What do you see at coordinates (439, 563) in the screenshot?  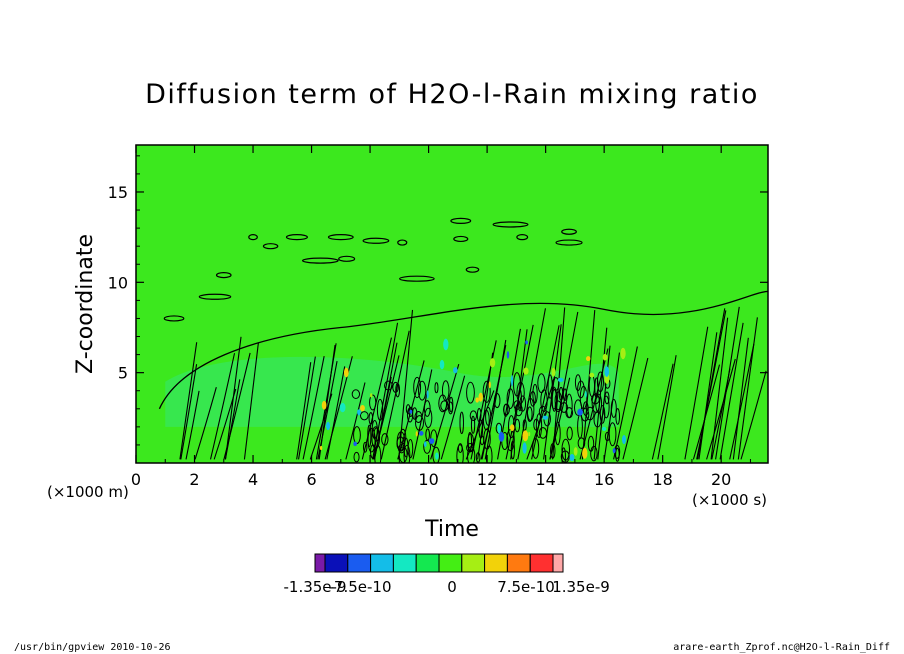 I see `colorbar` at bounding box center [439, 563].